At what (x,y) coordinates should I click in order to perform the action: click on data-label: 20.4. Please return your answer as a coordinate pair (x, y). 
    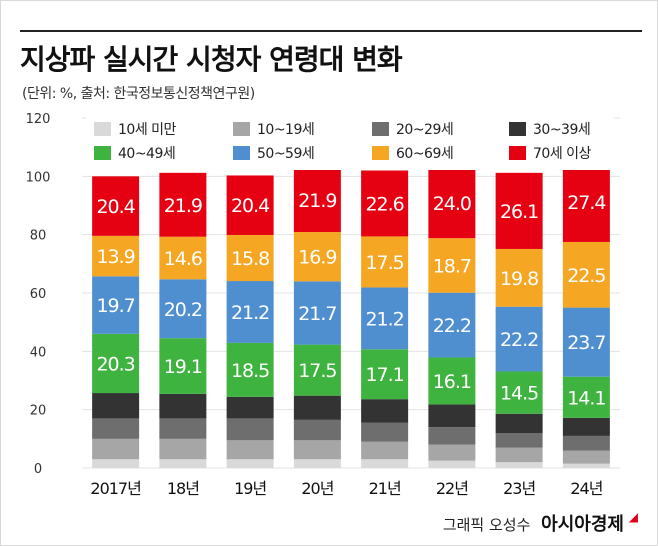
    Looking at the image, I should click on (115, 207).